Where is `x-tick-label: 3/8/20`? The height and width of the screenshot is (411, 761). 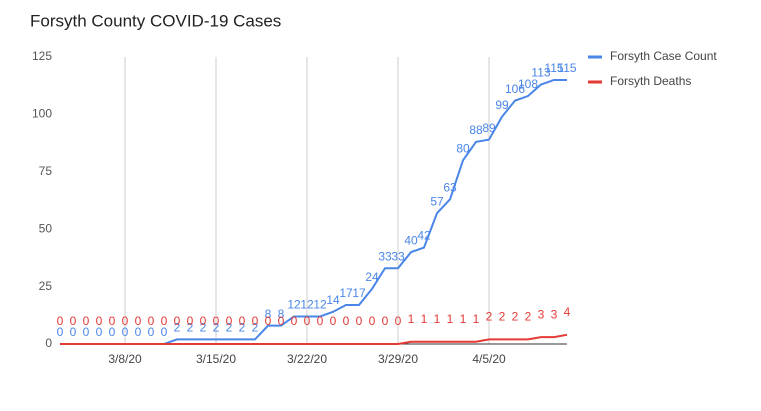
x-tick-label: 3/8/20 is located at coordinates (125, 359).